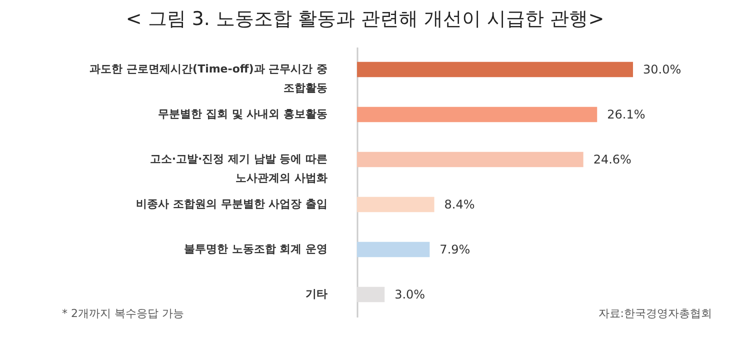 This screenshot has width=730, height=354. What do you see at coordinates (662, 69) in the screenshot?
I see `data-label: 30.0%` at bounding box center [662, 69].